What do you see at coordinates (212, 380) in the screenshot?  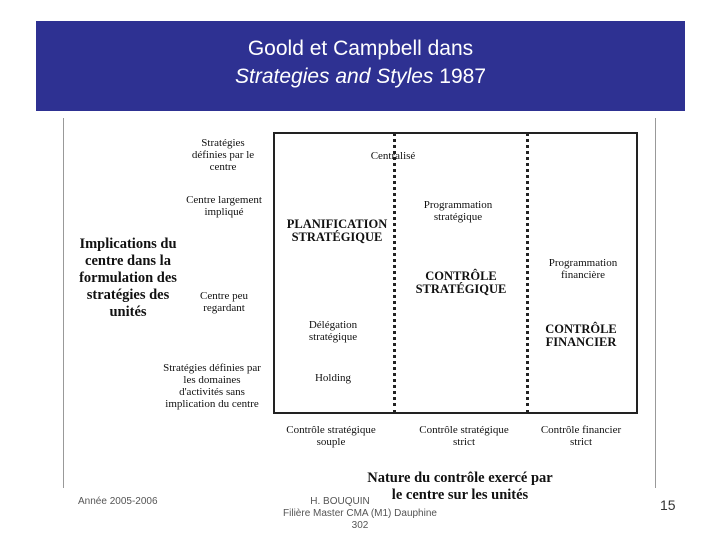 I see `y-level-line: les domaines` at bounding box center [212, 380].